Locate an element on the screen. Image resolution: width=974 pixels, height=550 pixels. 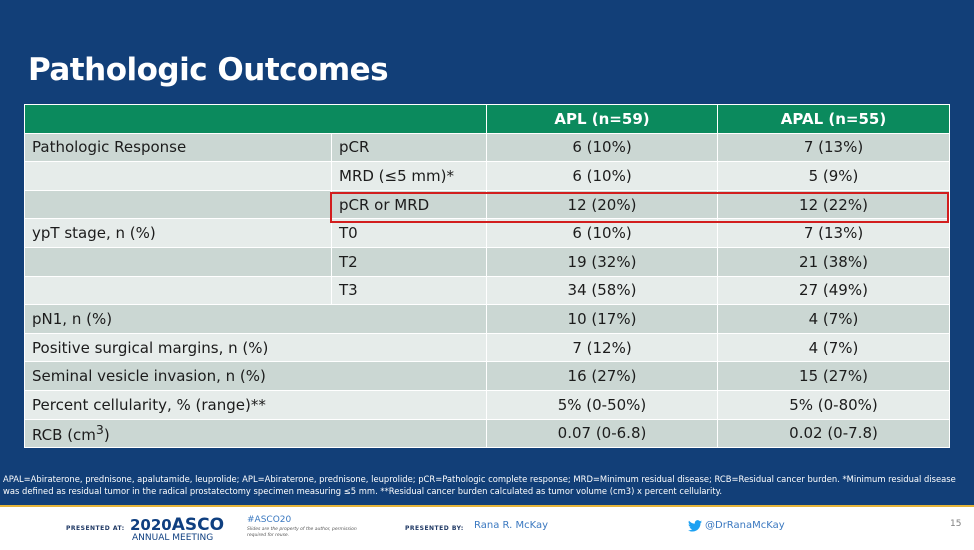
apl-value: 19 (32%) is located at coordinates (602, 261).